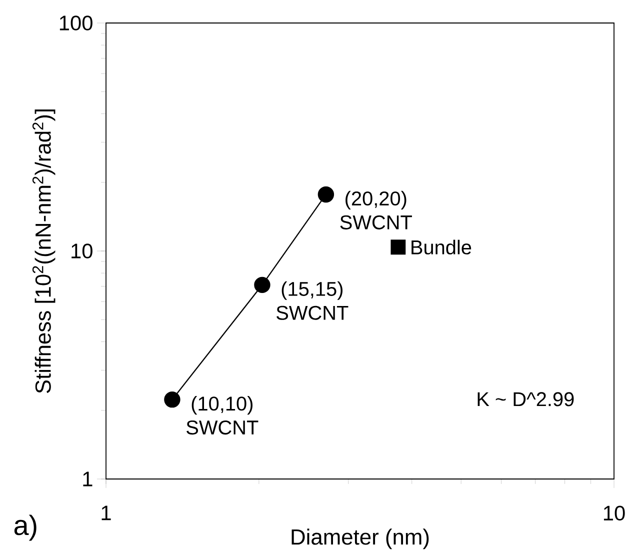 This screenshot has width=631, height=553. I want to click on series-label: Bundle, so click(442, 247).